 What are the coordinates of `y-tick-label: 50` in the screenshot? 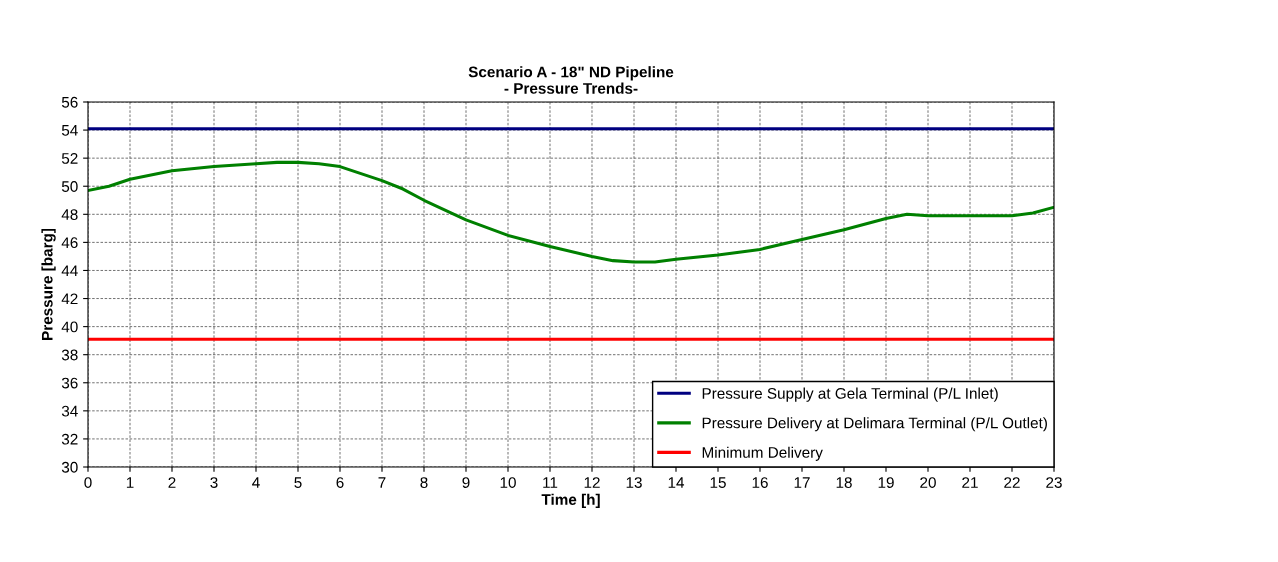 It's located at (69, 186).